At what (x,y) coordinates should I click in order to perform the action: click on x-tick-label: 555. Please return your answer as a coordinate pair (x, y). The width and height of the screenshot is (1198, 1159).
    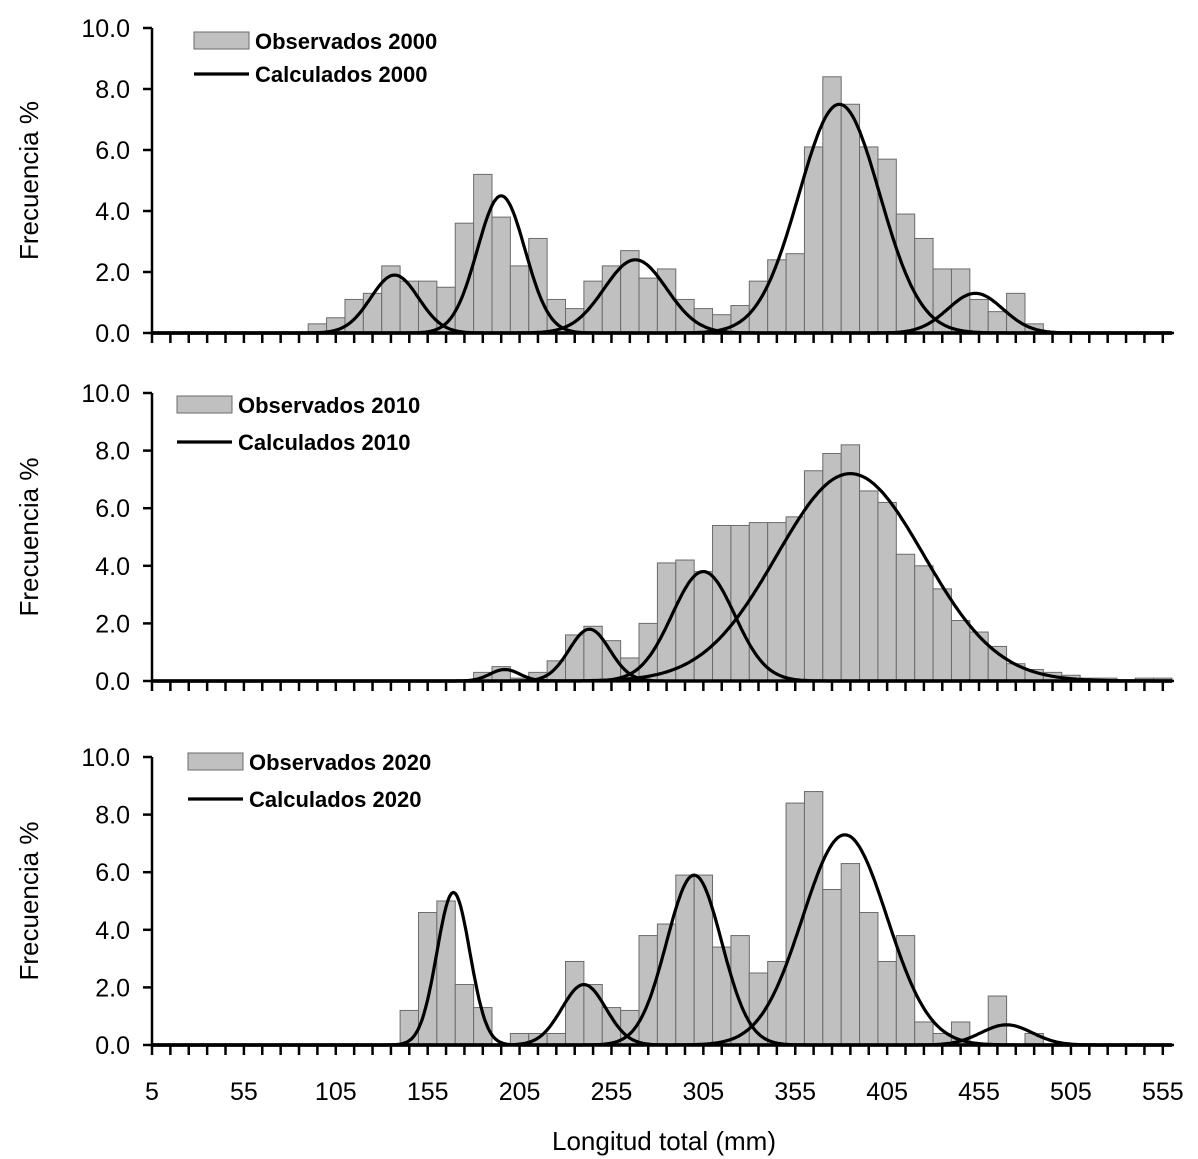
    Looking at the image, I should click on (1163, 1092).